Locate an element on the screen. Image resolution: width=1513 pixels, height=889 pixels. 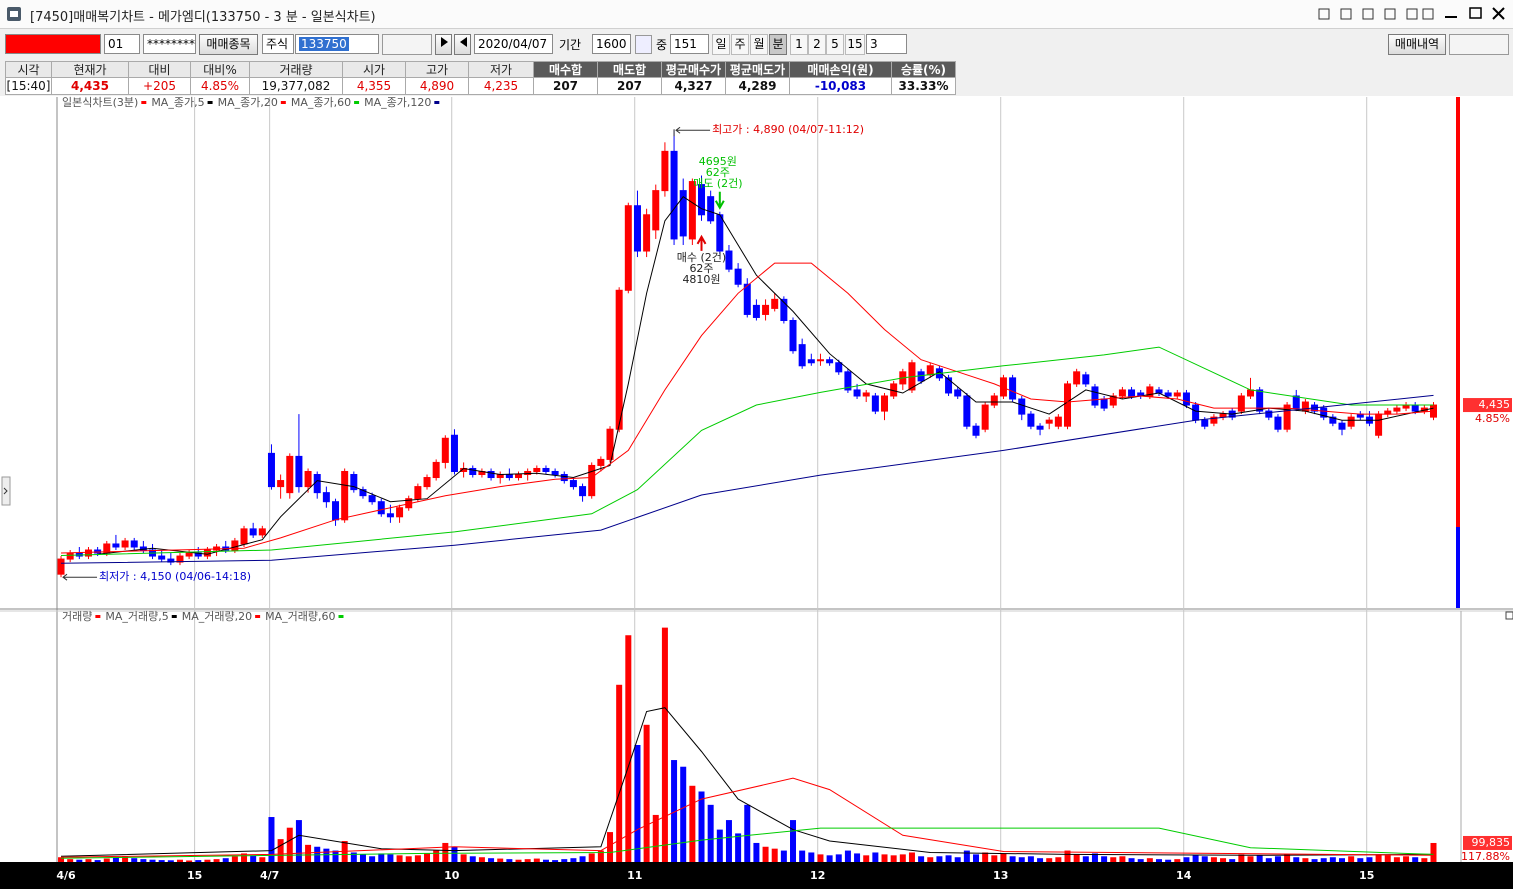
info-value: 4,435 is located at coordinates (90, 86).